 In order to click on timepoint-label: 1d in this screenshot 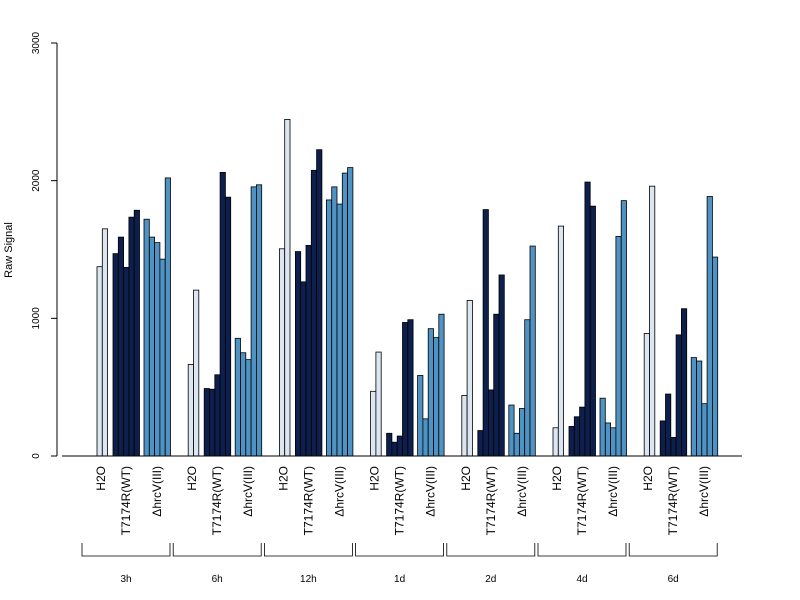, I will do `click(399, 579)`.